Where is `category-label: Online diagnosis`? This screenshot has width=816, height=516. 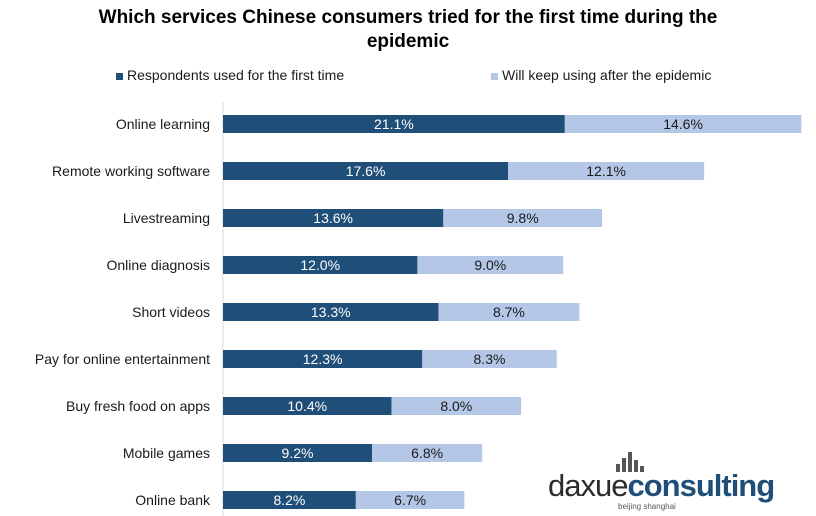
category-label: Online diagnosis is located at coordinates (158, 265).